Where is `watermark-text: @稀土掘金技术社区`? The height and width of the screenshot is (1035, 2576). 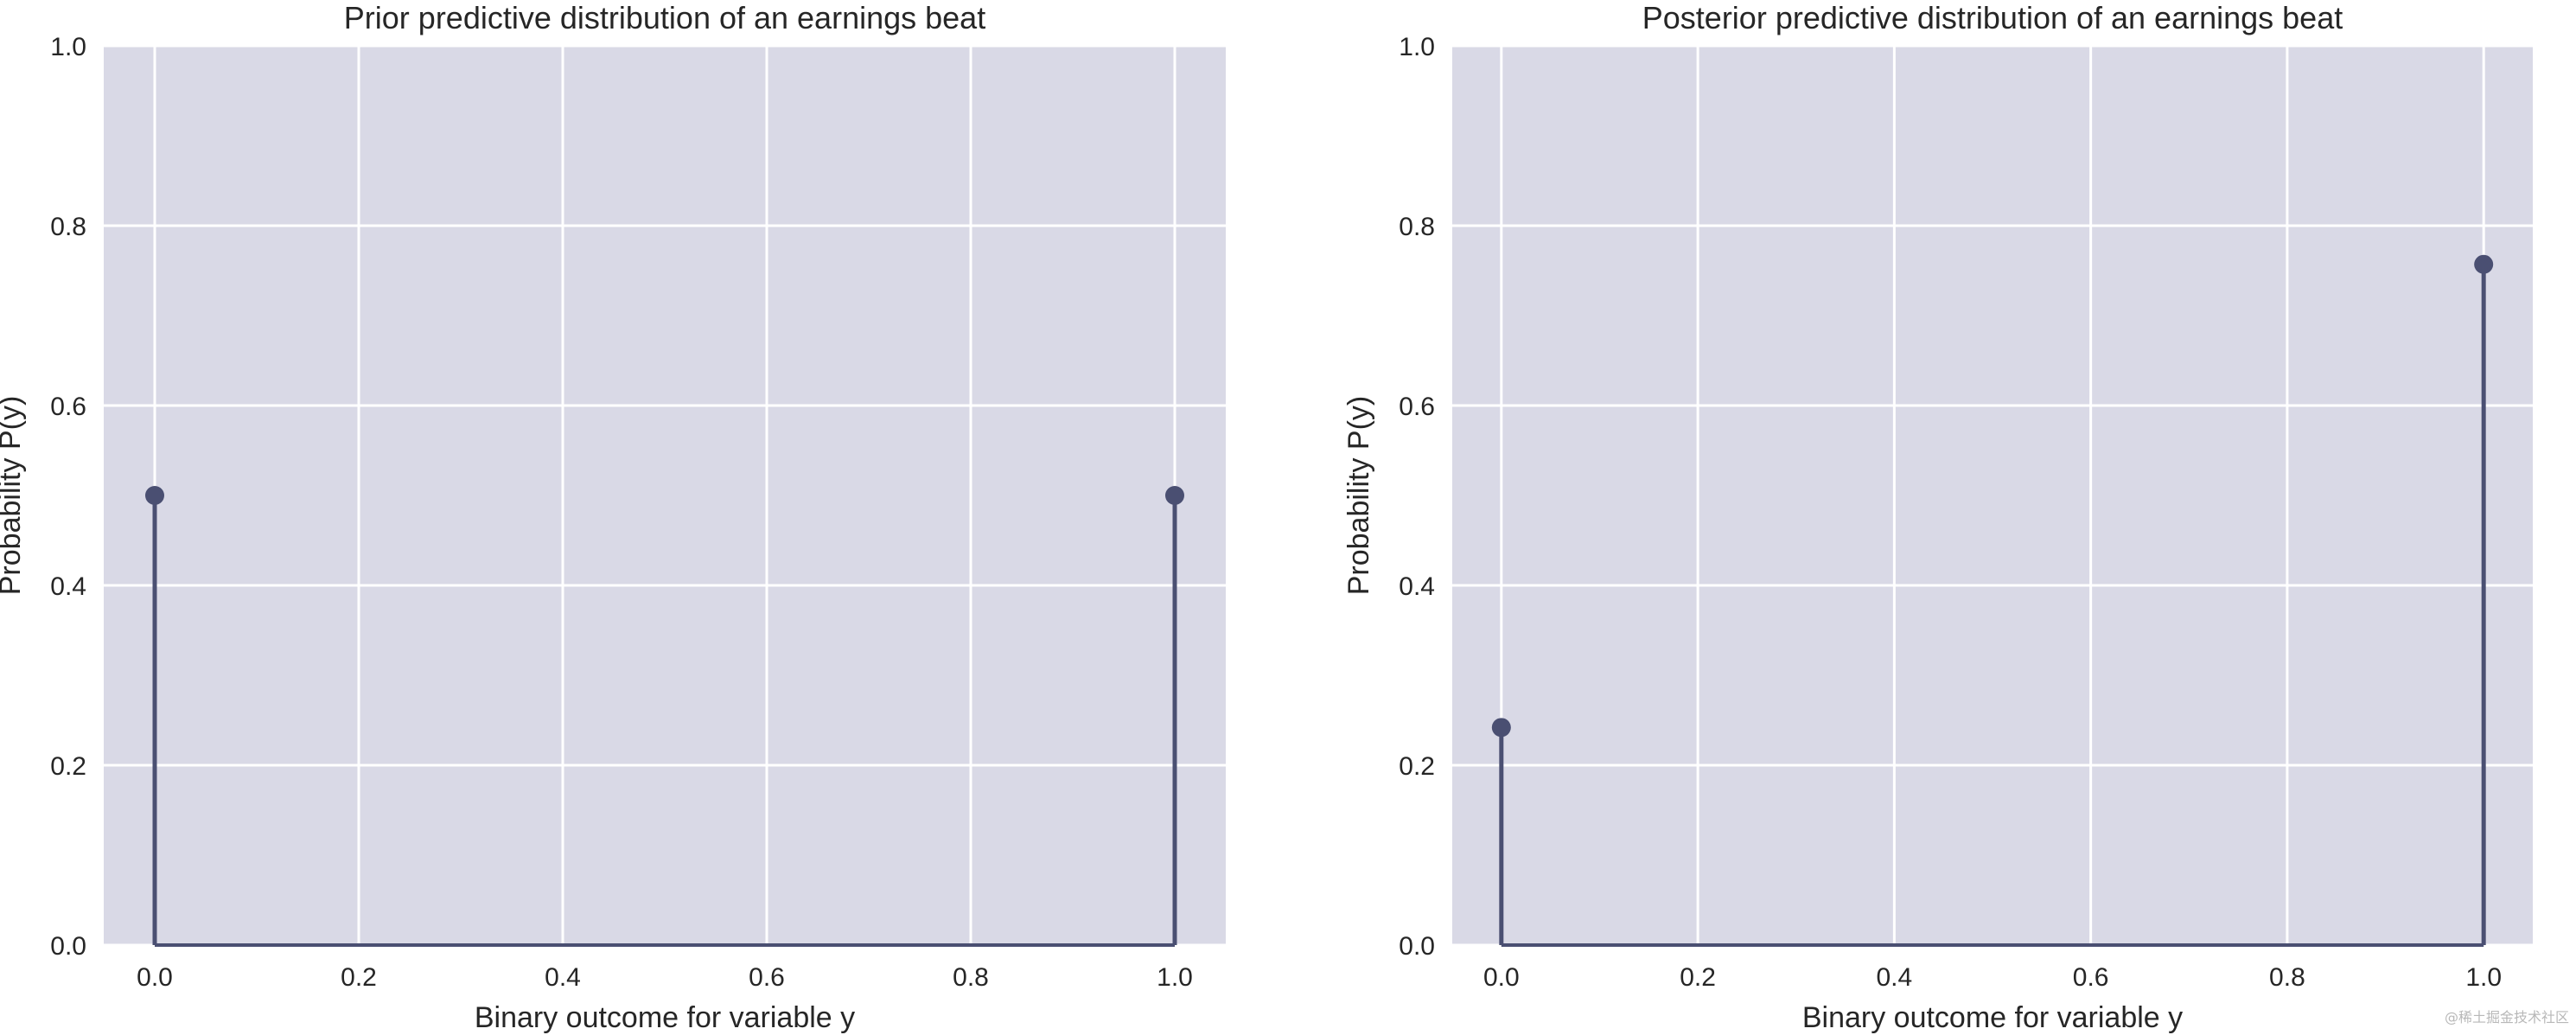 watermark-text: @稀土掘金技术社区 is located at coordinates (2506, 1017).